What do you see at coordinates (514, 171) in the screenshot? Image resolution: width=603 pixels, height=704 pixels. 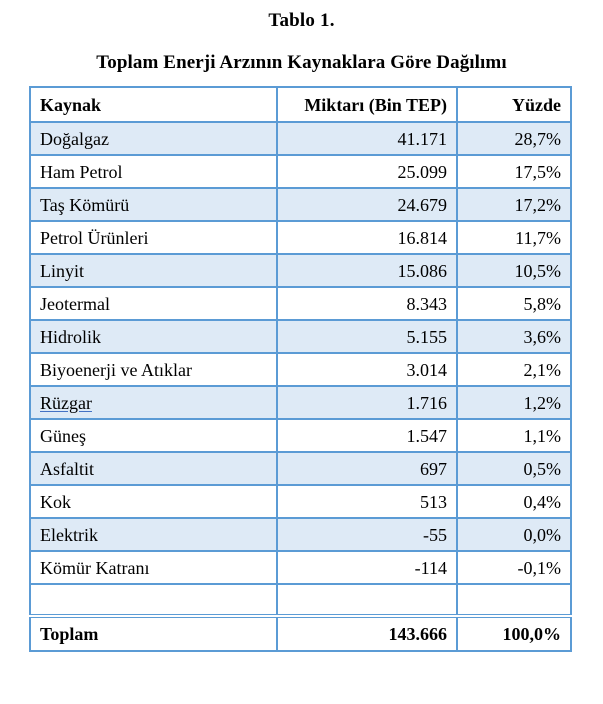 I see `cell-percent: 17,5%` at bounding box center [514, 171].